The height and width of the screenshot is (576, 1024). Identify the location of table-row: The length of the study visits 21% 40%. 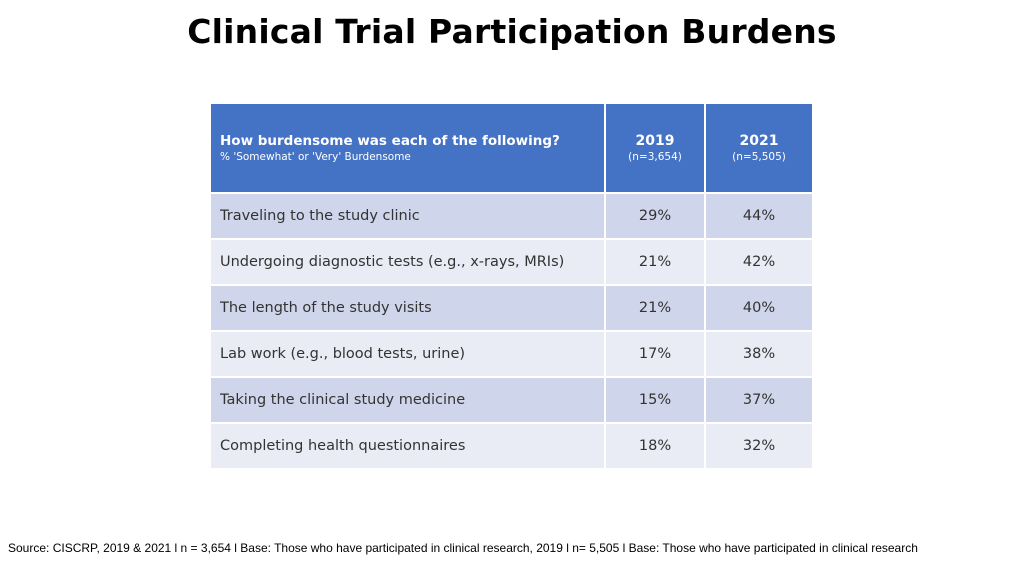
(511, 307).